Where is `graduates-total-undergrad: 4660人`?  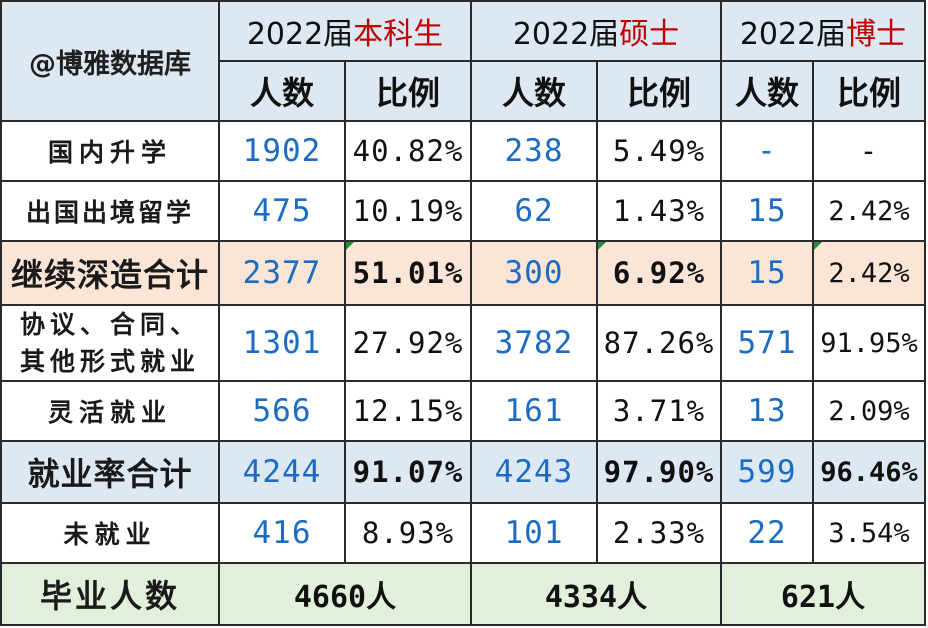
graduates-total-undergrad: 4660人 is located at coordinates (346, 595).